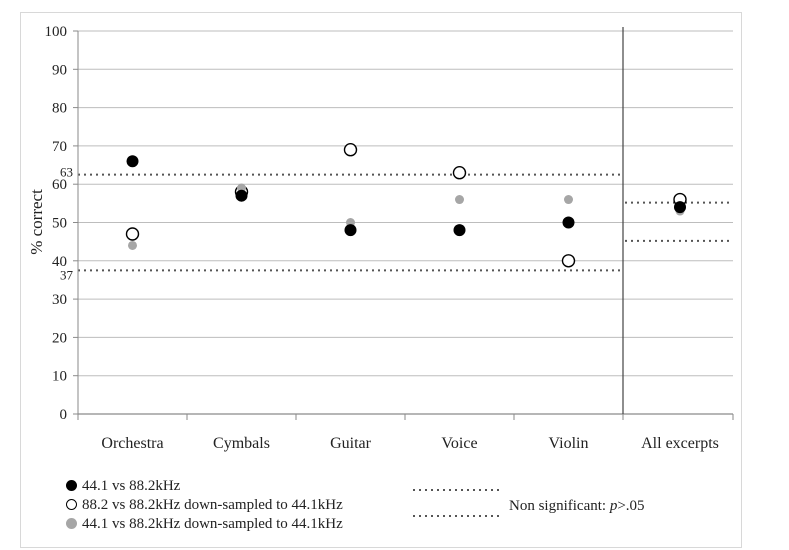 The height and width of the screenshot is (550, 789). What do you see at coordinates (680, 443) in the screenshot?
I see `x-tick-label: All excerpts` at bounding box center [680, 443].